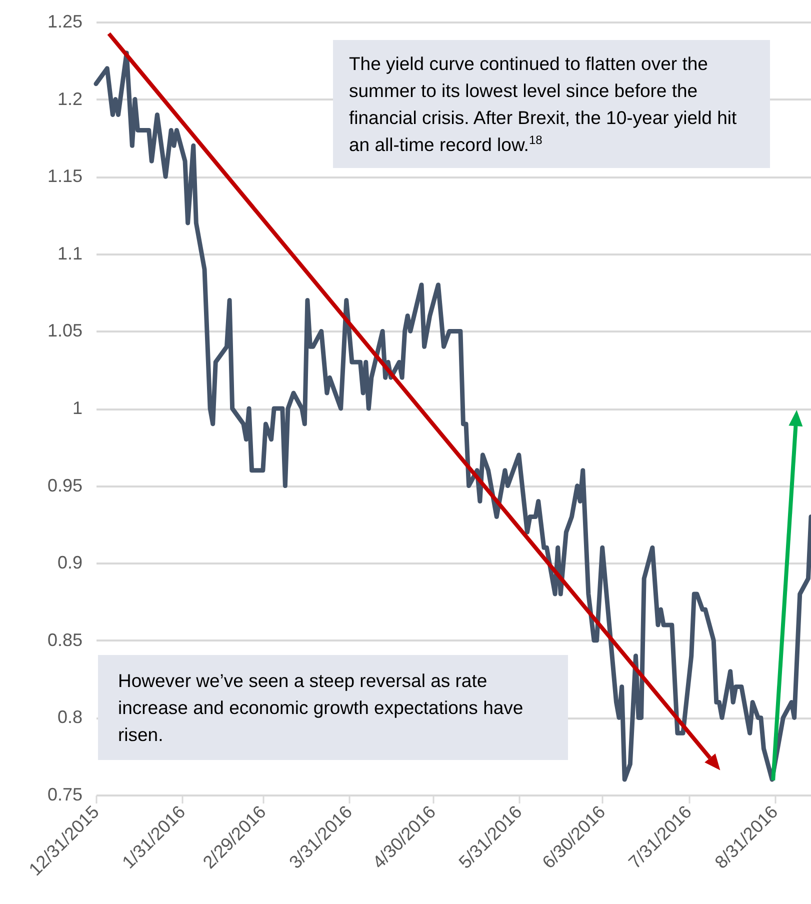 The width and height of the screenshot is (811, 904). What do you see at coordinates (64, 176) in the screenshot?
I see `y-tick-label: 1.15` at bounding box center [64, 176].